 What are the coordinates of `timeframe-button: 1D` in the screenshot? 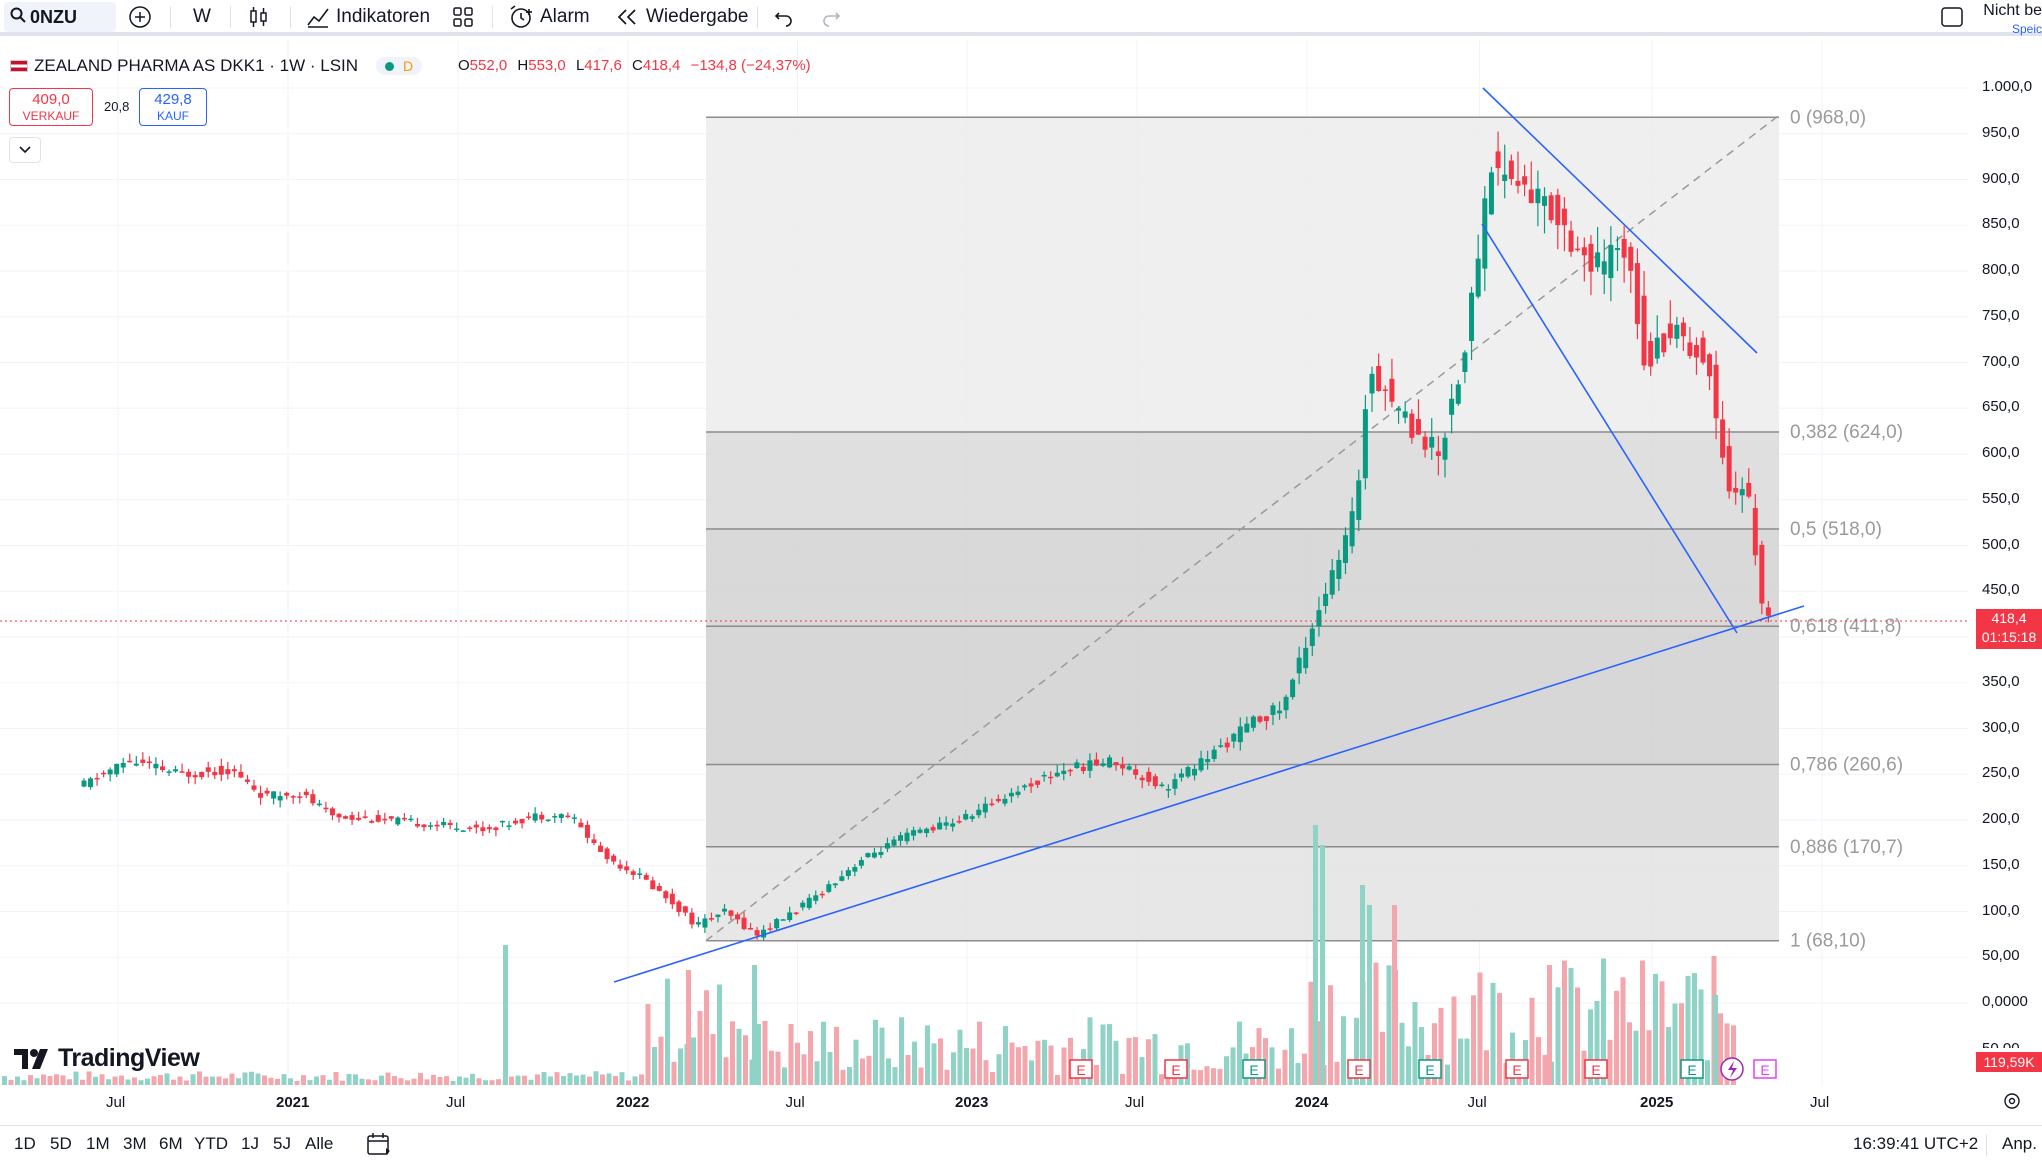 It's located at (25, 1143).